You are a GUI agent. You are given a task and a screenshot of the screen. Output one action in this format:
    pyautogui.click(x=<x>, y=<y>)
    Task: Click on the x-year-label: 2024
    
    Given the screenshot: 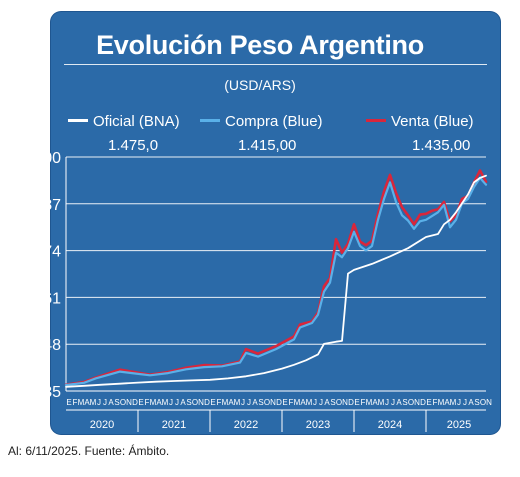 What is the action you would take?
    pyautogui.click(x=390, y=425)
    